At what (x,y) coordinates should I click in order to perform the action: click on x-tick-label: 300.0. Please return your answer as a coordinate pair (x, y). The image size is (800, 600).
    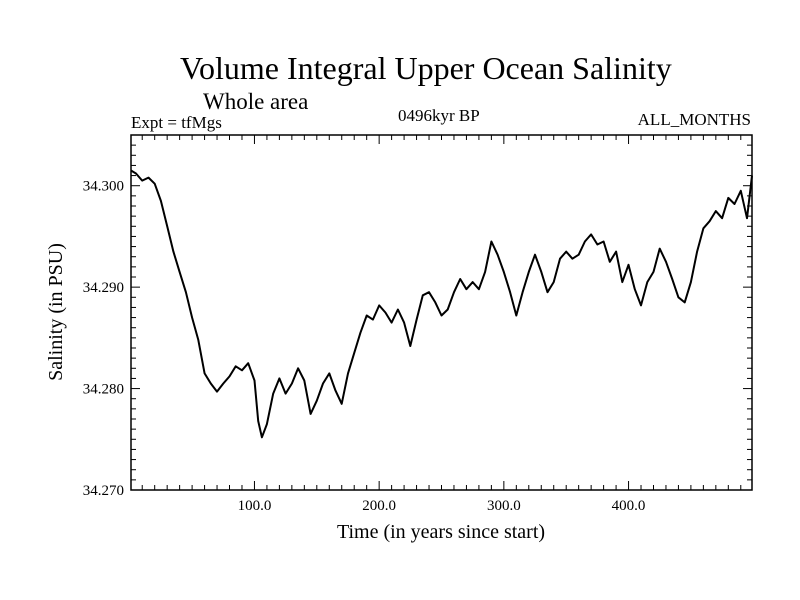
    Looking at the image, I should click on (504, 506).